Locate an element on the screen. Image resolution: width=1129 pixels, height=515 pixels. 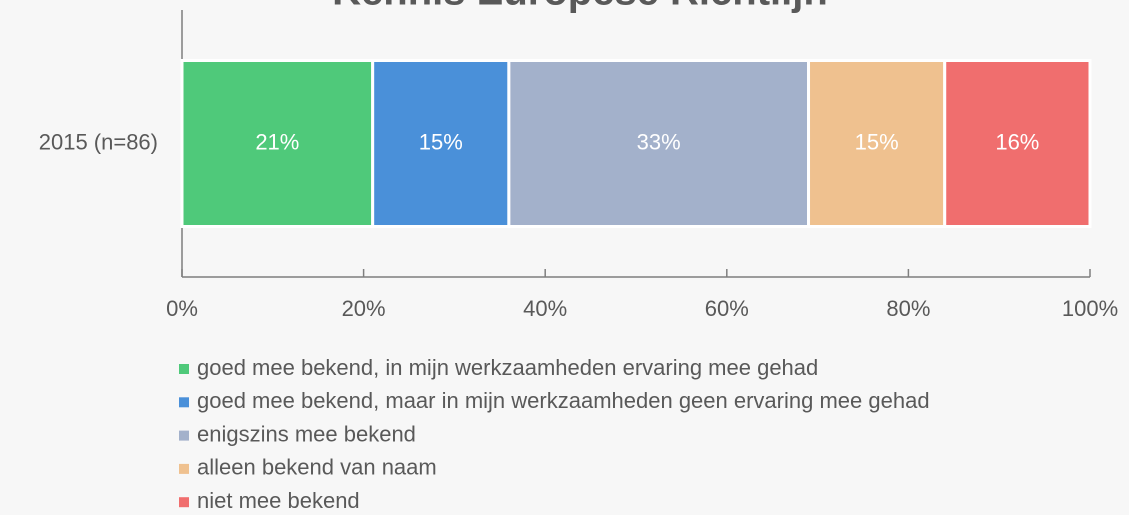
legend-label: enigszins mee bekend is located at coordinates (306, 433).